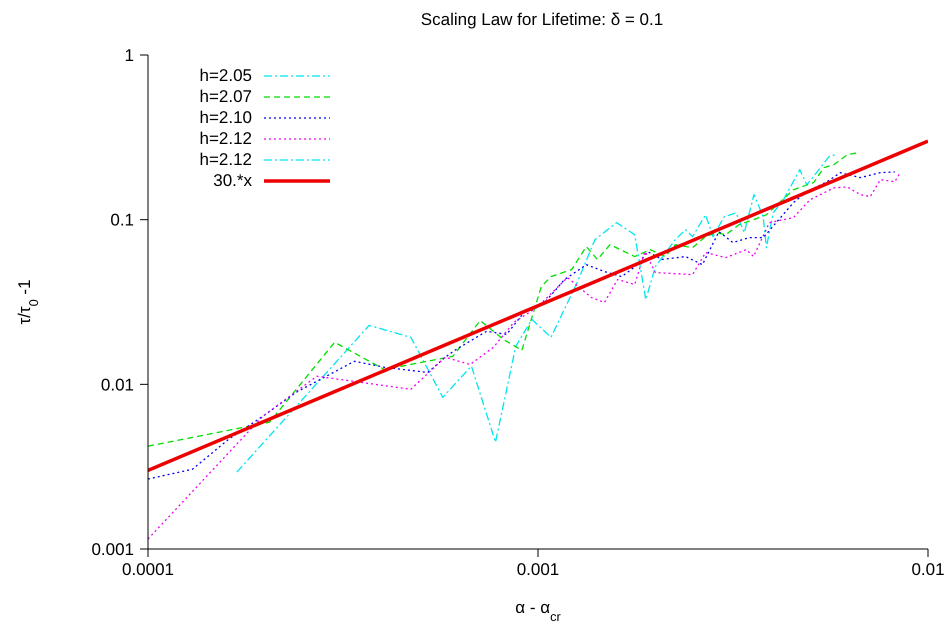 Image resolution: width=951 pixels, height=625 pixels. What do you see at coordinates (112, 550) in the screenshot?
I see `y-tick-label: 0.001` at bounding box center [112, 550].